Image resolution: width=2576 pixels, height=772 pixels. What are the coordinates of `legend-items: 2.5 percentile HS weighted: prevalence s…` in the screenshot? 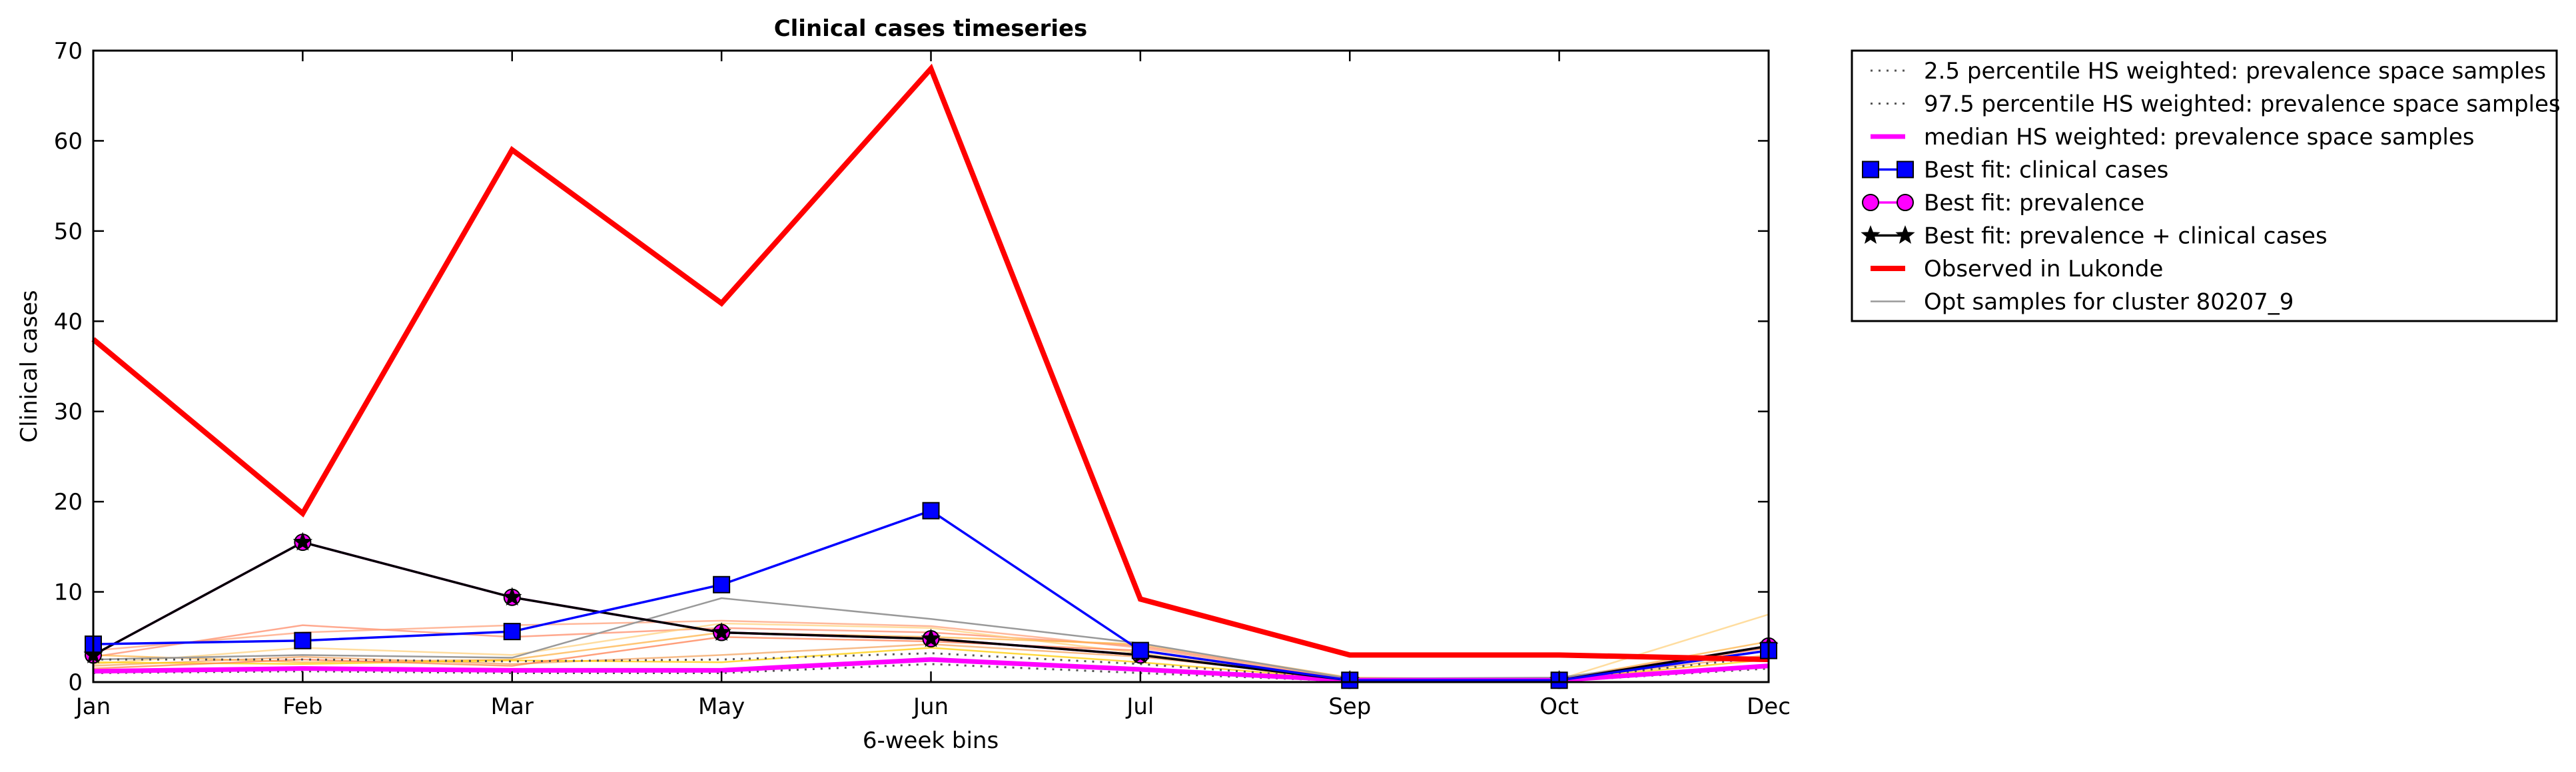 It's located at (2211, 187).